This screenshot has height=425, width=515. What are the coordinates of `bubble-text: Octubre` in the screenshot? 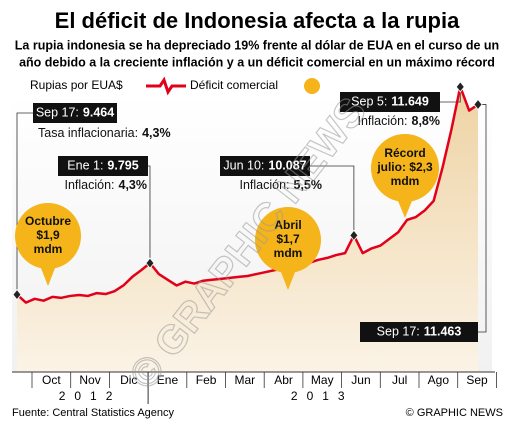 It's located at (48, 221).